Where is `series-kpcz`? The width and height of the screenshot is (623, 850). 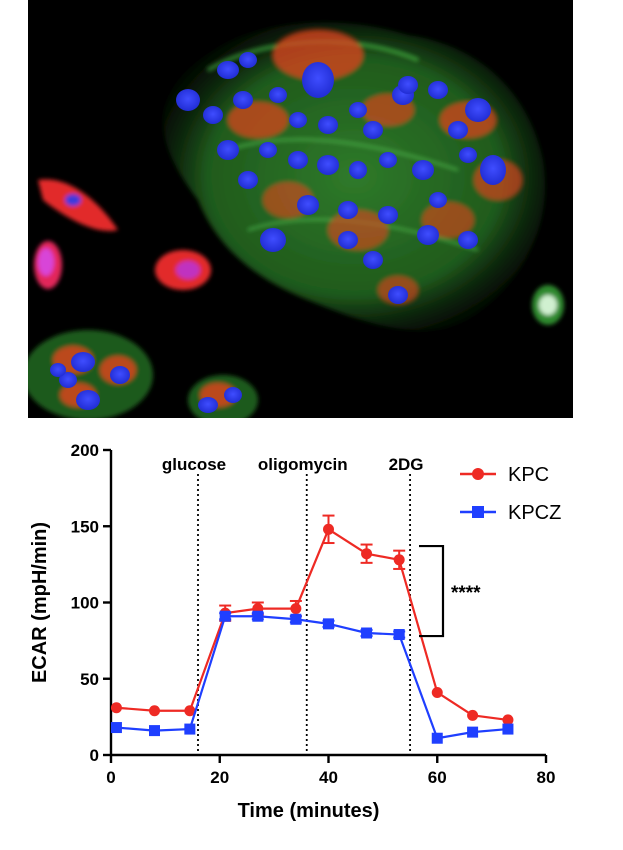 series-kpcz is located at coordinates (312, 677).